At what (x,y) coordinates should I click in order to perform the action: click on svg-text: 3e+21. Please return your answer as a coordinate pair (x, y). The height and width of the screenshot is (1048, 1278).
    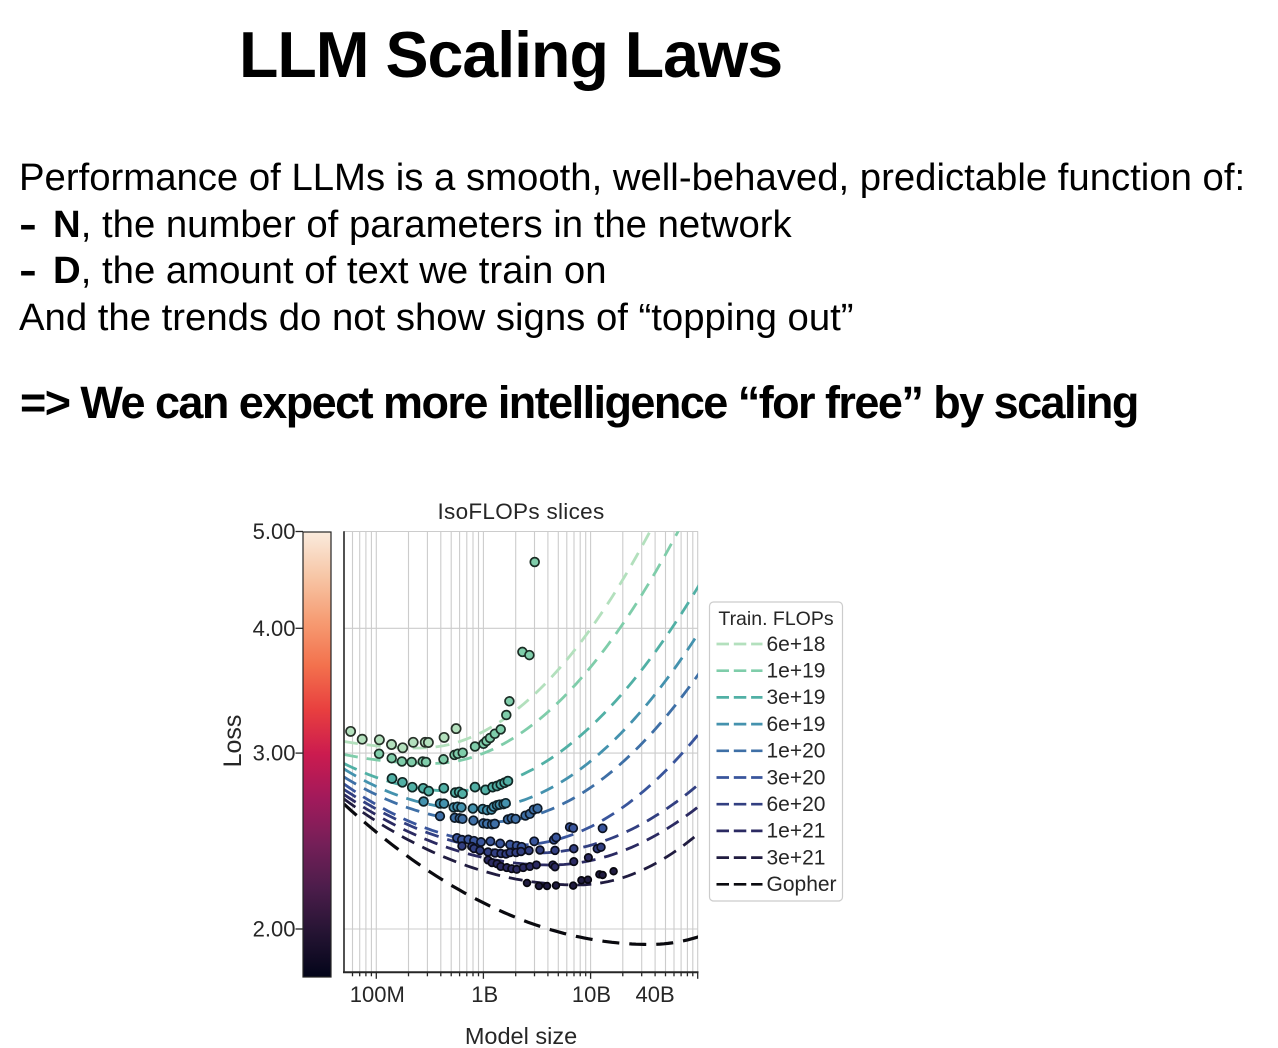
    Looking at the image, I should click on (796, 857).